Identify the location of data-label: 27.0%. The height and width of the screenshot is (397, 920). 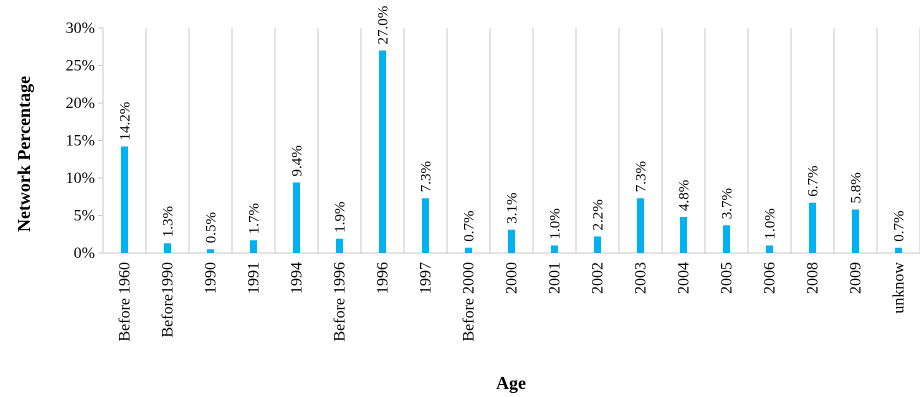
(384, 25).